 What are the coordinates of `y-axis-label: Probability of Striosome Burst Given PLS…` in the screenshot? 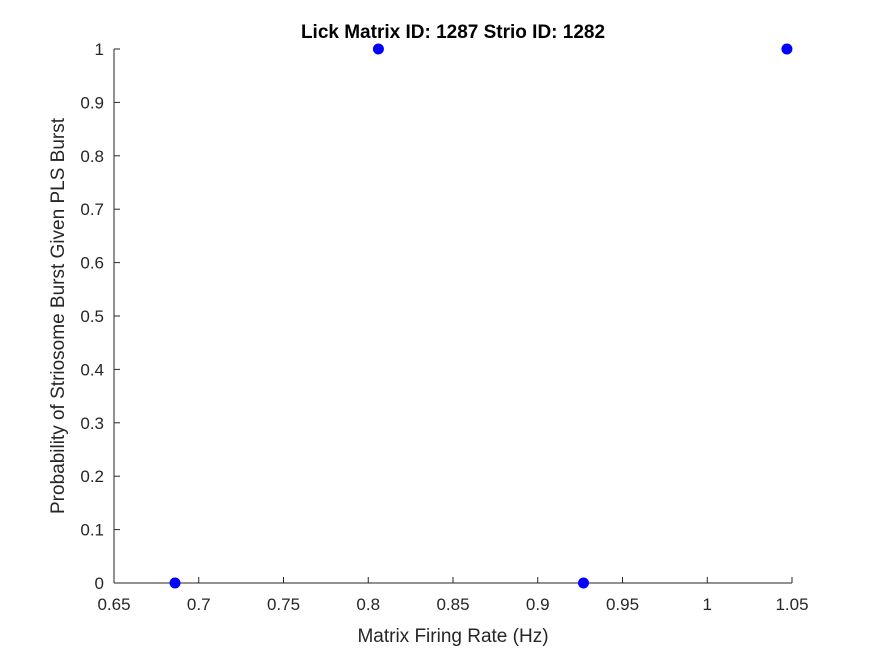 It's located at (58, 315).